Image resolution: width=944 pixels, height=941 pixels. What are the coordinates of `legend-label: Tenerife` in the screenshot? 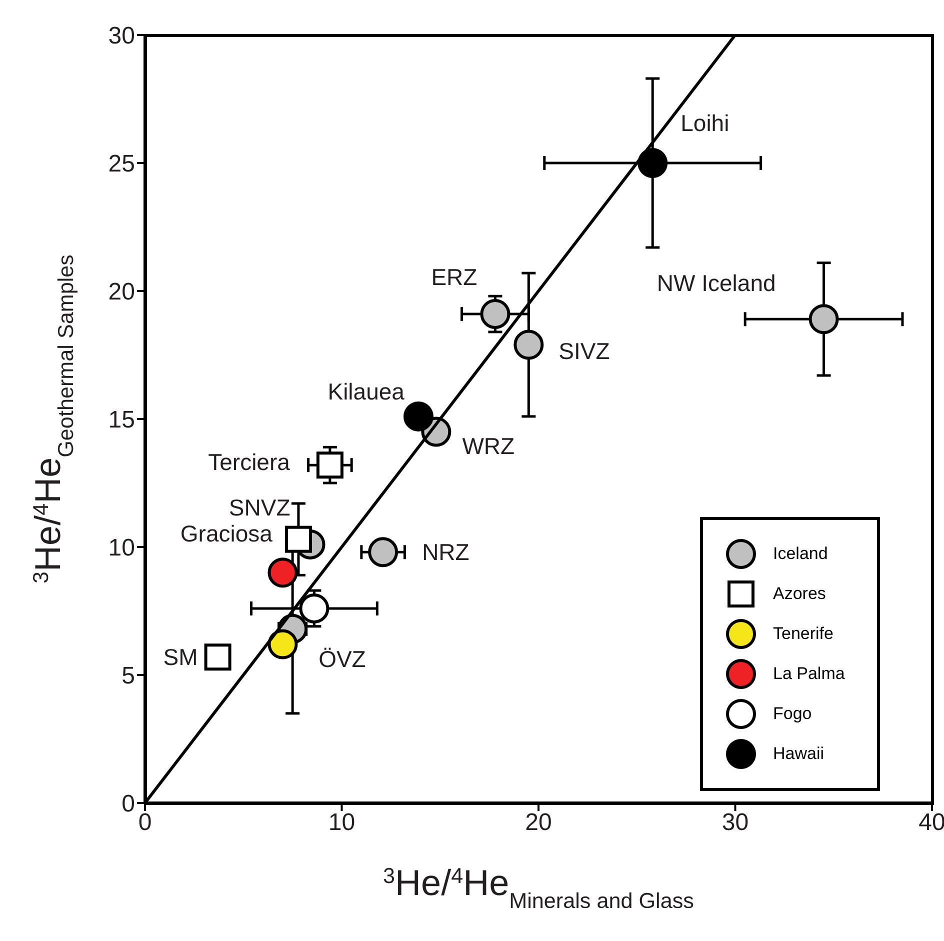 It's located at (803, 634).